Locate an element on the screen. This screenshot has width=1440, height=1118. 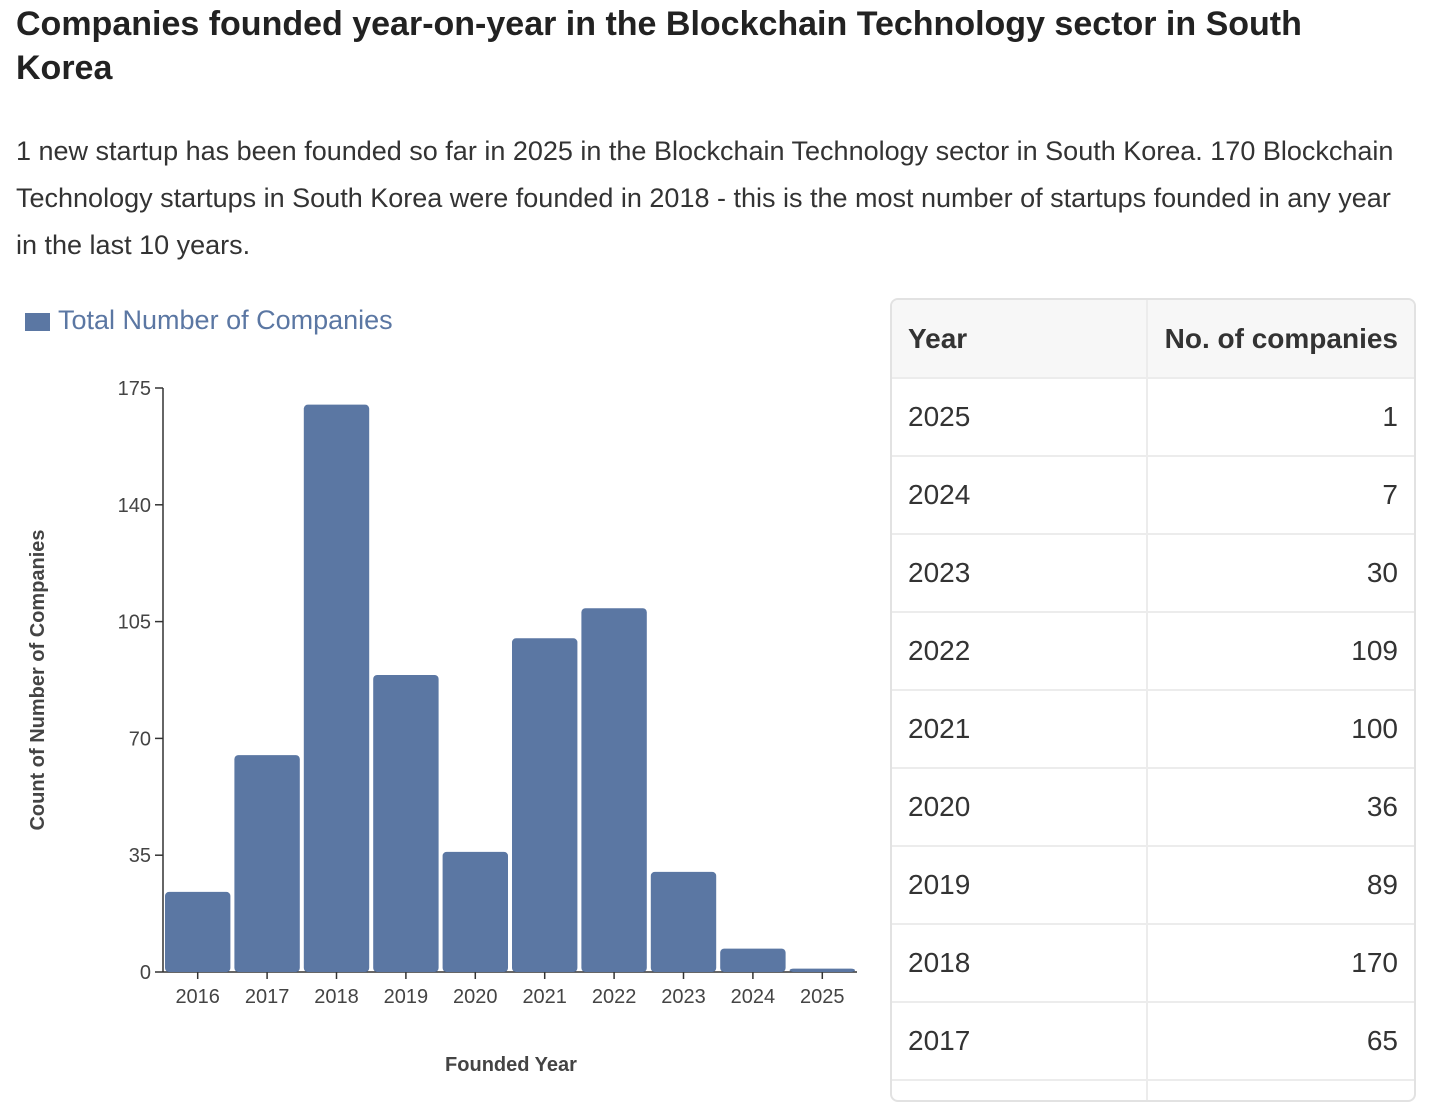
table-row: 2024 7 is located at coordinates (1153, 494).